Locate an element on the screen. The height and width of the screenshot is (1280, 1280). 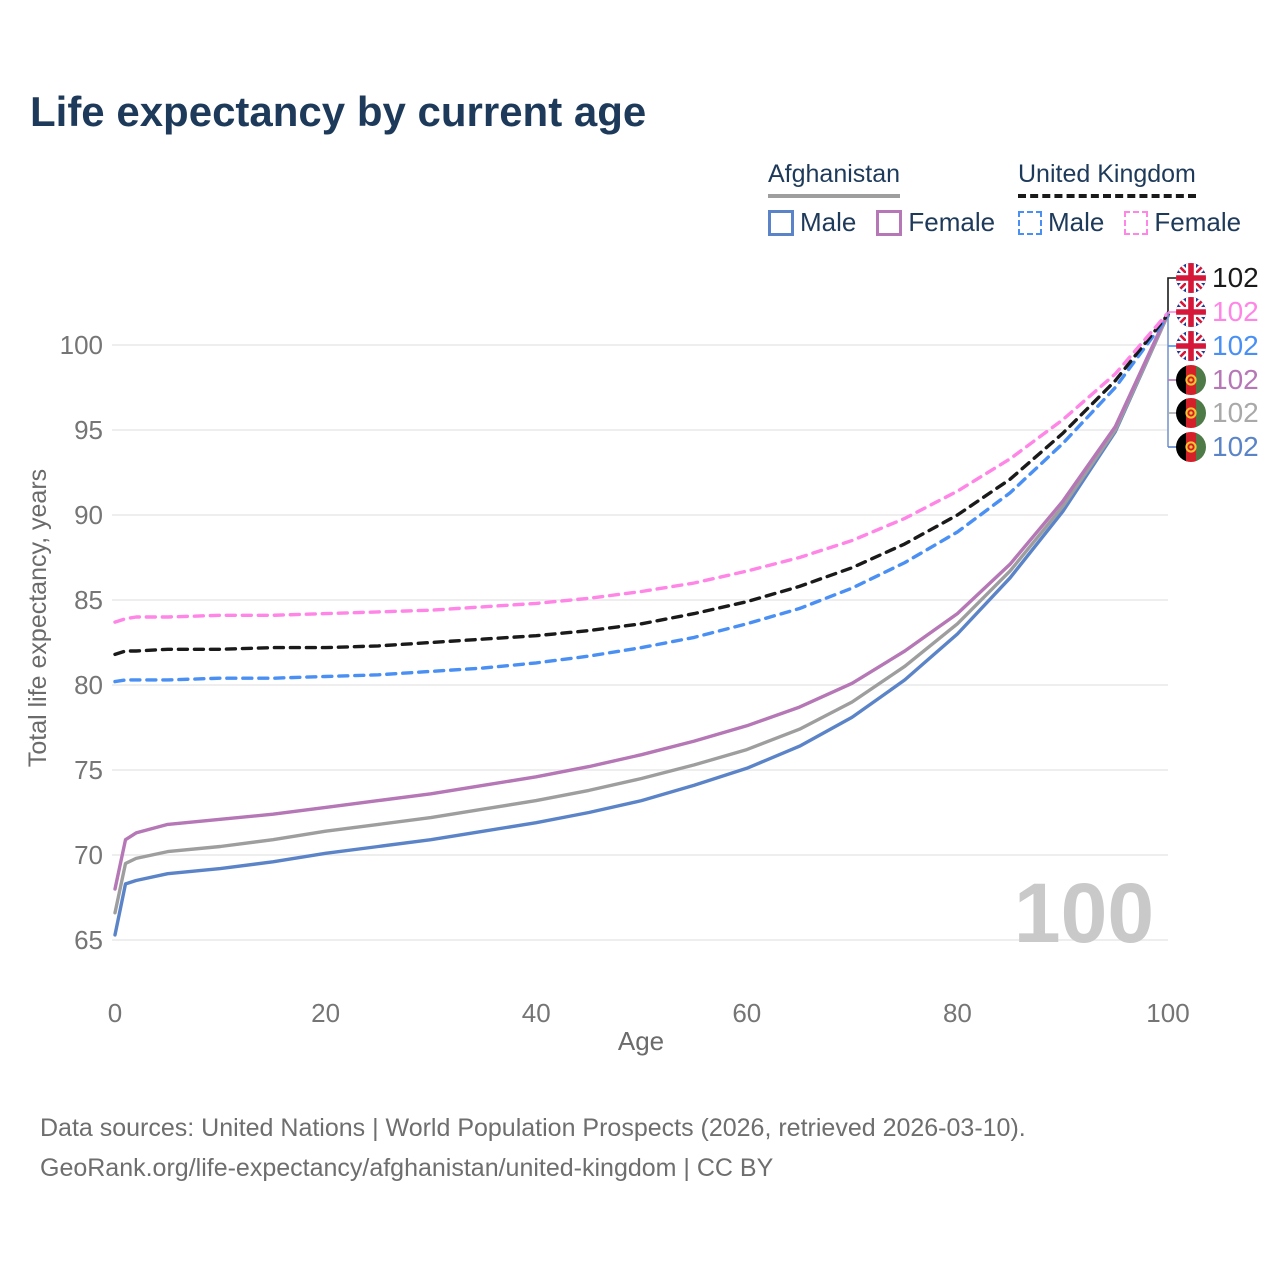
checkbox-afghanistan-female-icon is located at coordinates (889, 222).